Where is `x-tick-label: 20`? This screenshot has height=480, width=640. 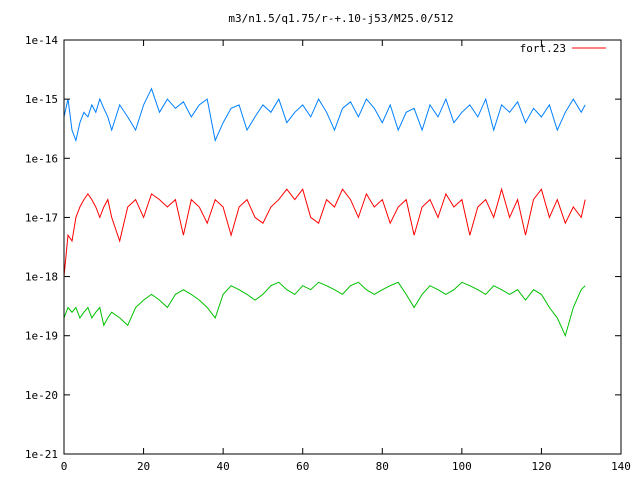 x-tick-label: 20 is located at coordinates (143, 466).